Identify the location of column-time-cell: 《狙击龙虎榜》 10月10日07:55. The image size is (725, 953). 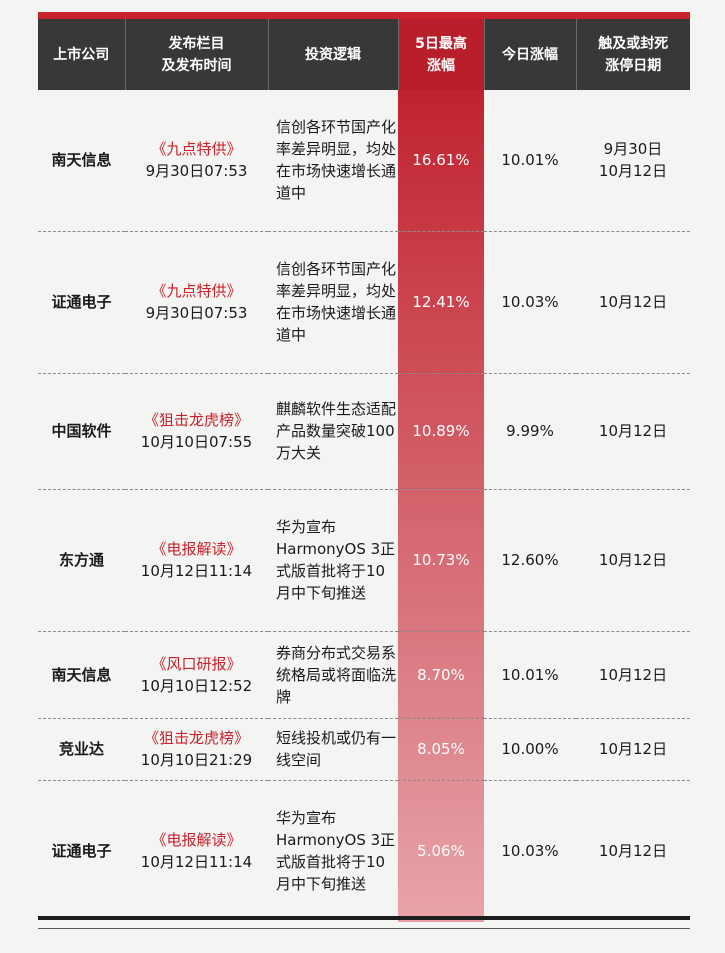
(196, 431).